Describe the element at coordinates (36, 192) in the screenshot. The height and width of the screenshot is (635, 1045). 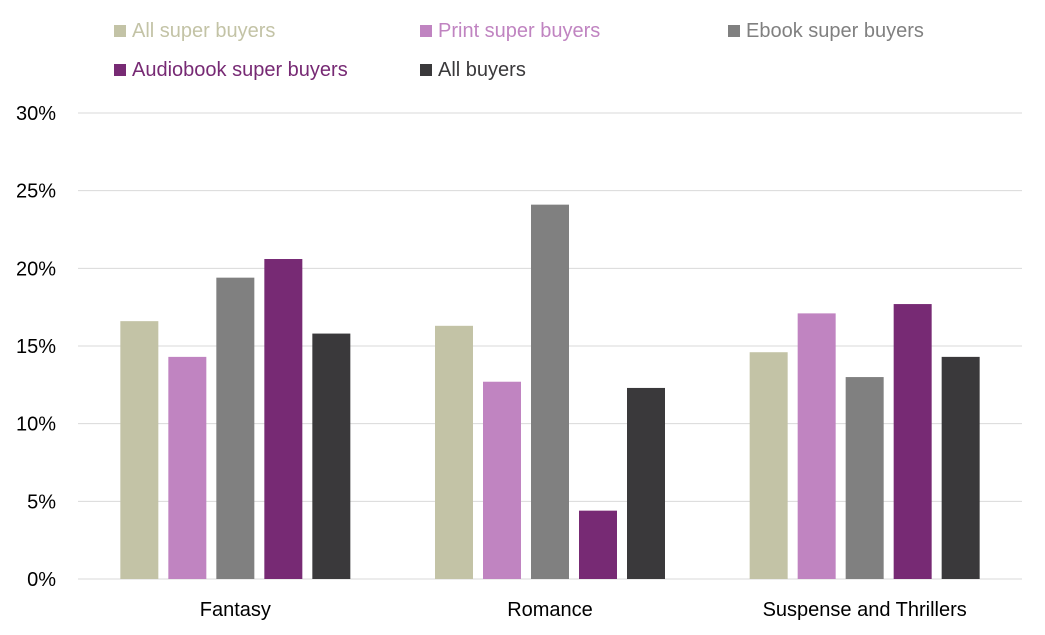
I see `y-tick-label: 25%` at that location.